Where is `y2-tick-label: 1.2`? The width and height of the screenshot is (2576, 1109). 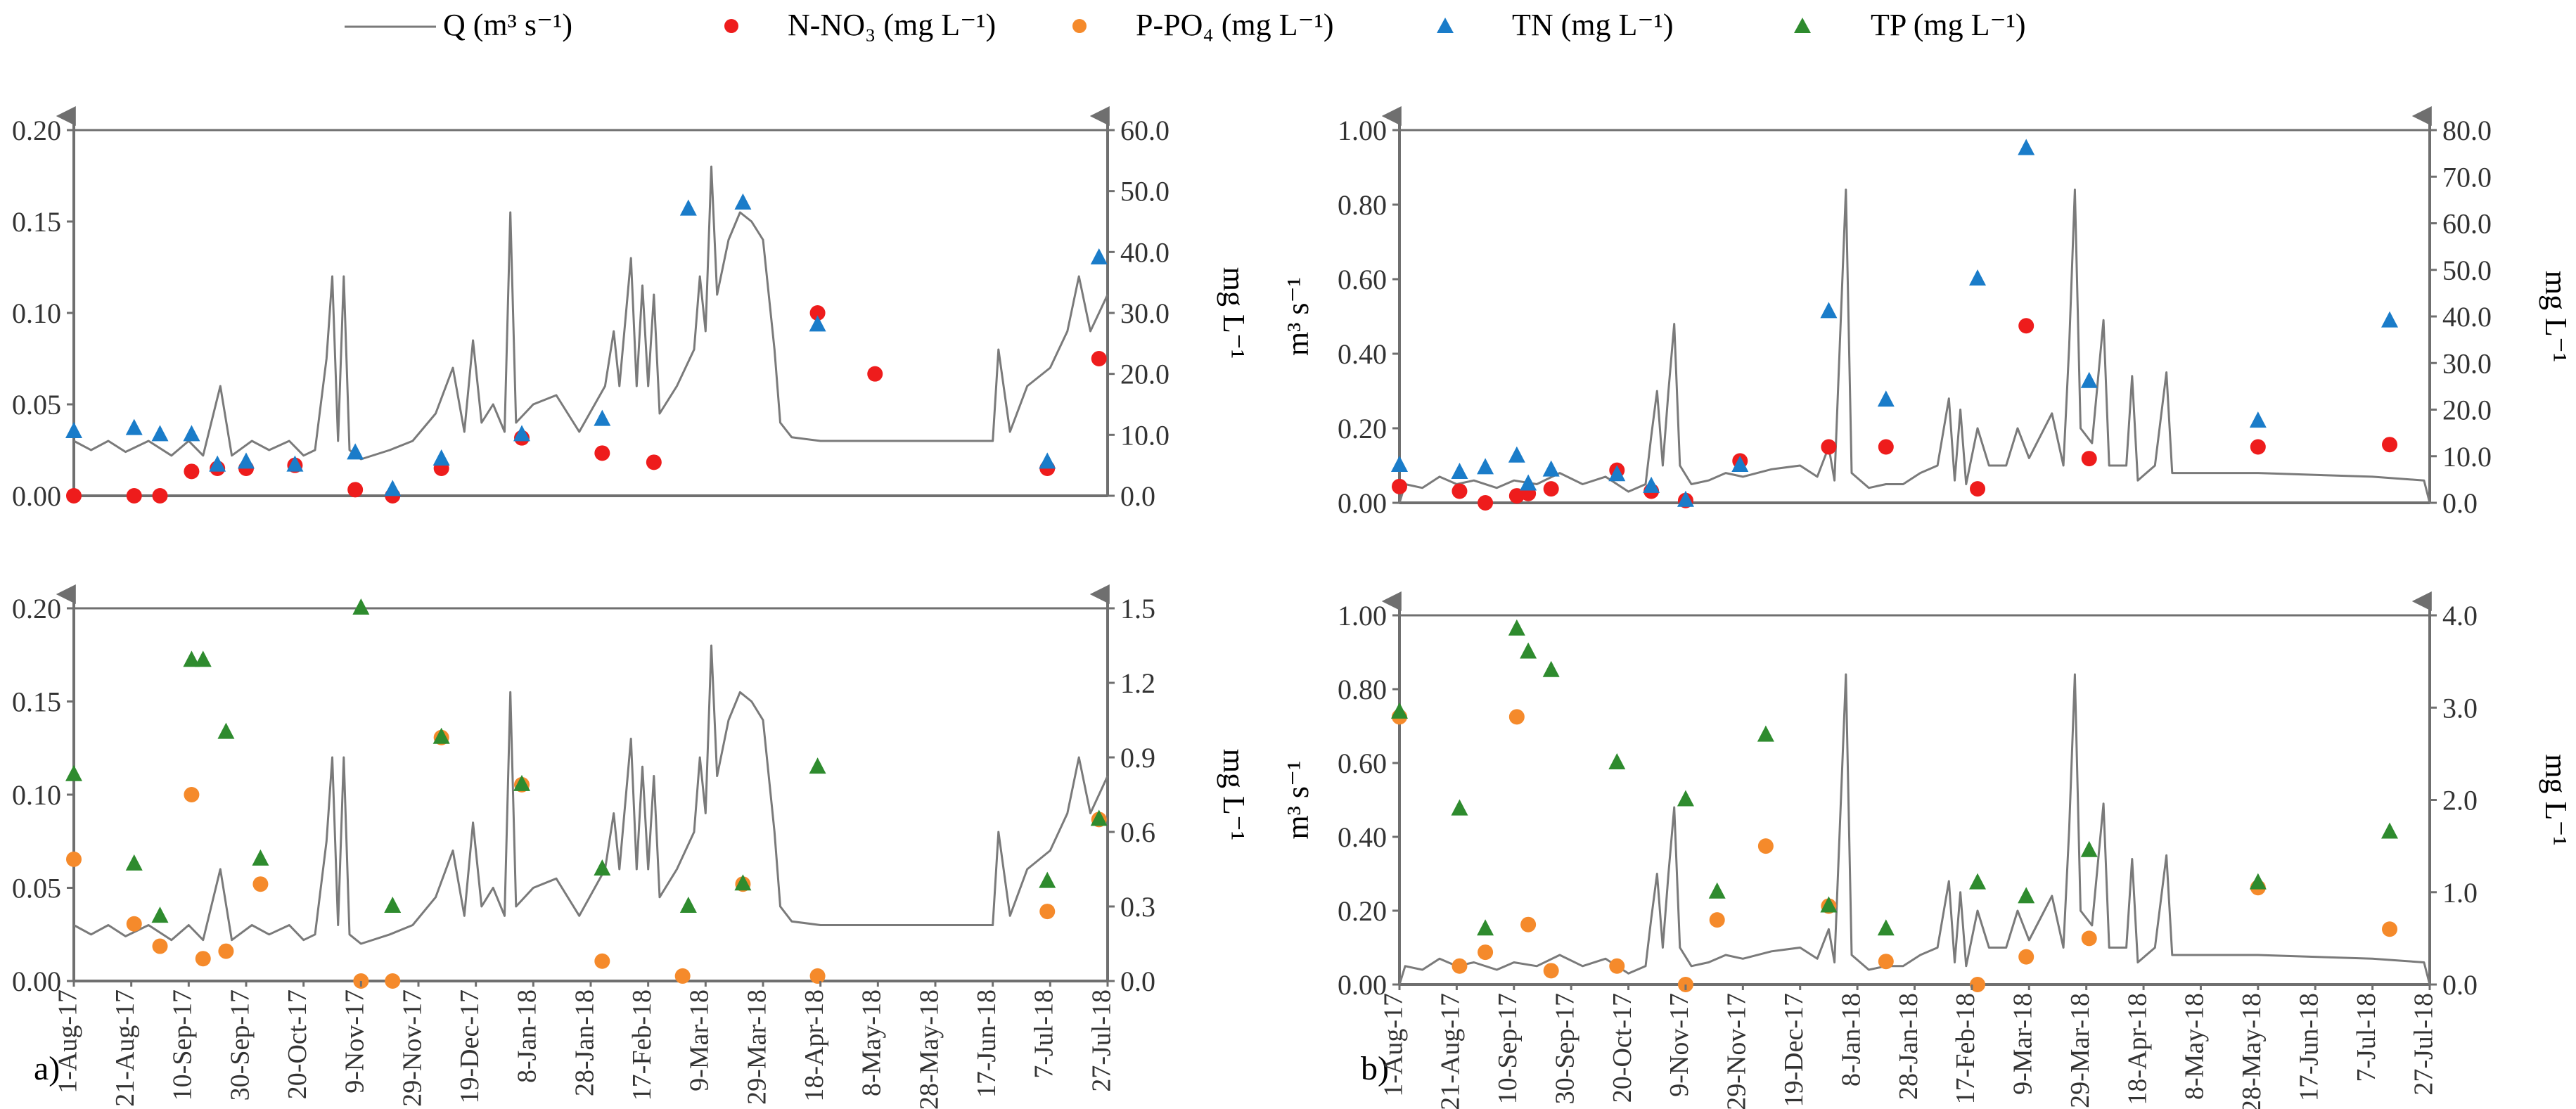
y2-tick-label: 1.2 is located at coordinates (1137, 683).